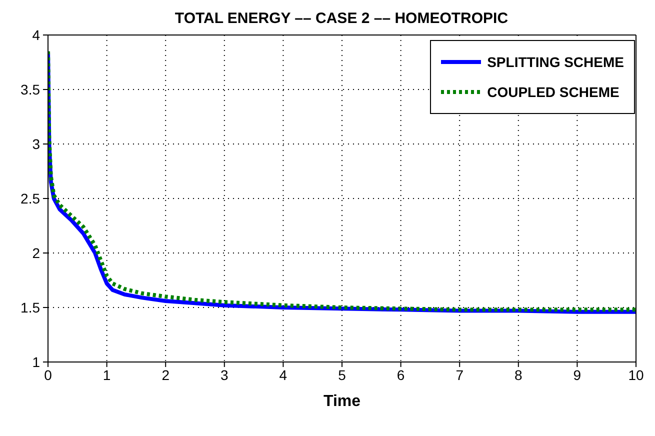 The image size is (655, 436). Describe the element at coordinates (30, 89) in the screenshot. I see `y-tick-label: 3.5` at that location.